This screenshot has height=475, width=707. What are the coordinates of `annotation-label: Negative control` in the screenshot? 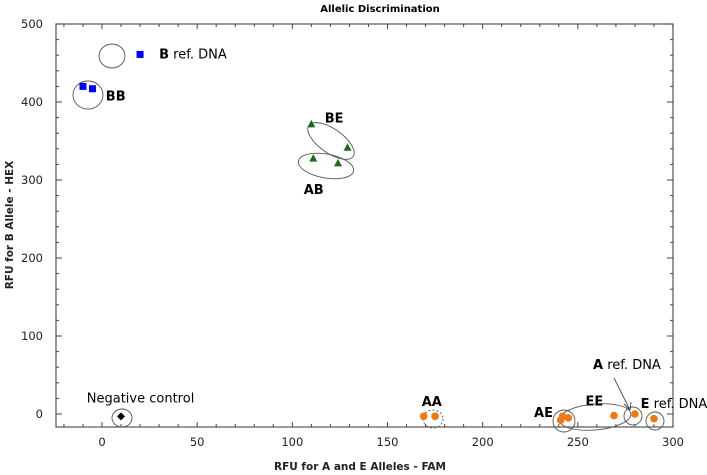 It's located at (141, 398).